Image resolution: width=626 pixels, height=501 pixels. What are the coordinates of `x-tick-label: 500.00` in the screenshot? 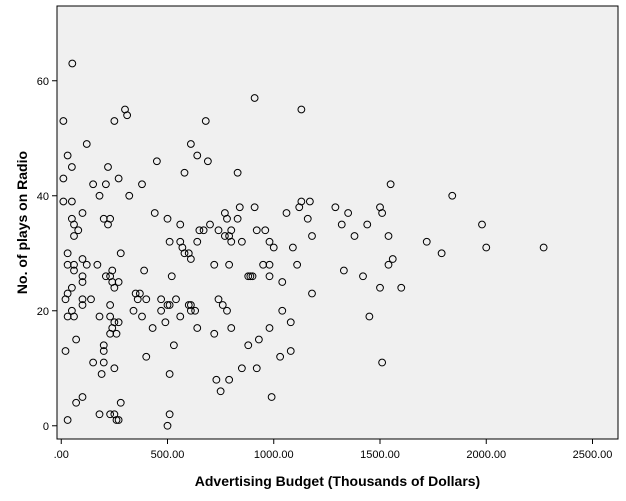 It's located at (168, 455).